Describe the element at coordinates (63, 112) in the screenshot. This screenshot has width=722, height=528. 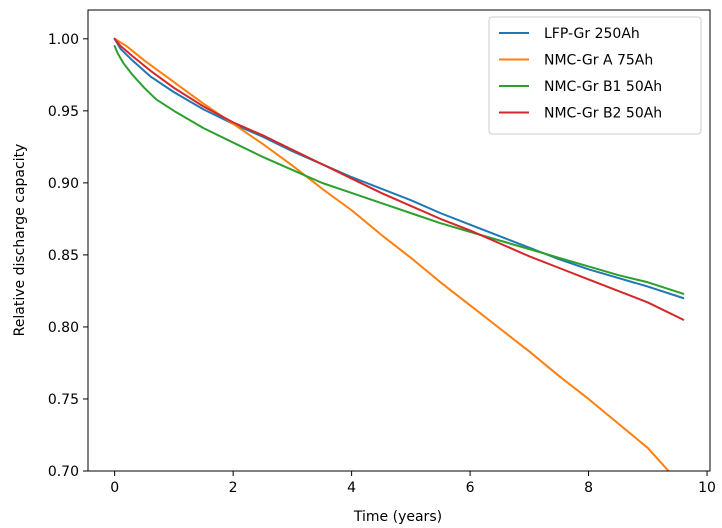
I see `y-tick-label: 0.95` at that location.